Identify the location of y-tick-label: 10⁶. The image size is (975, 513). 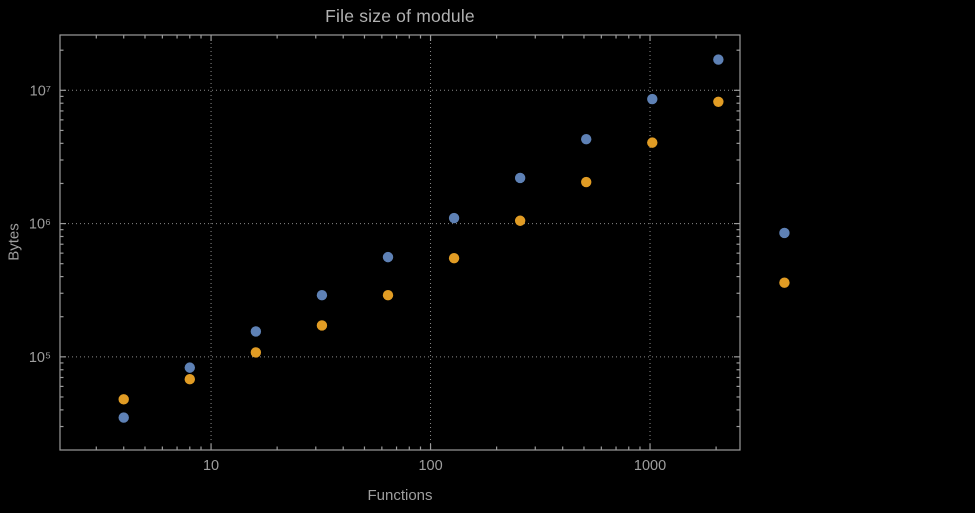
(40, 225).